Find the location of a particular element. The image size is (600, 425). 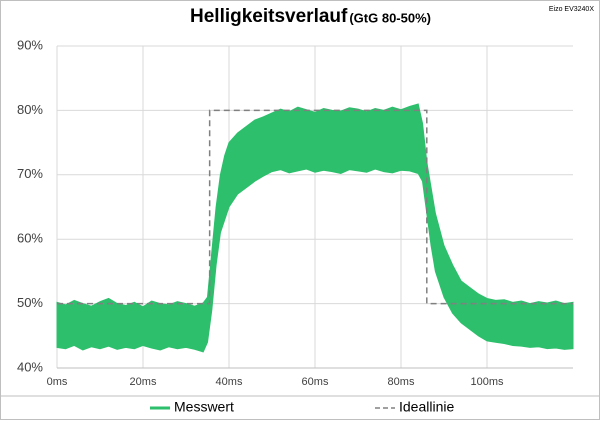

legend-label: Messwert is located at coordinates (204, 407).